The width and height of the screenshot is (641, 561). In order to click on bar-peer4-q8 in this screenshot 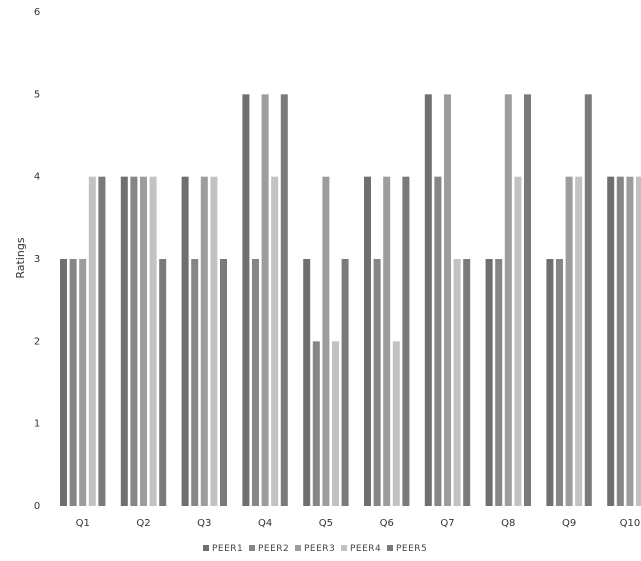, I will do `click(518, 341)`.